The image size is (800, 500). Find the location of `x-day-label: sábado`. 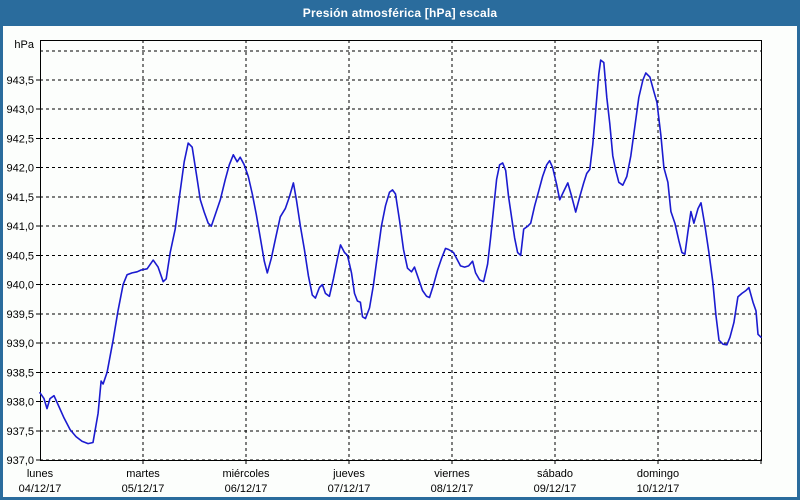

x-day-label: sábado is located at coordinates (555, 474).